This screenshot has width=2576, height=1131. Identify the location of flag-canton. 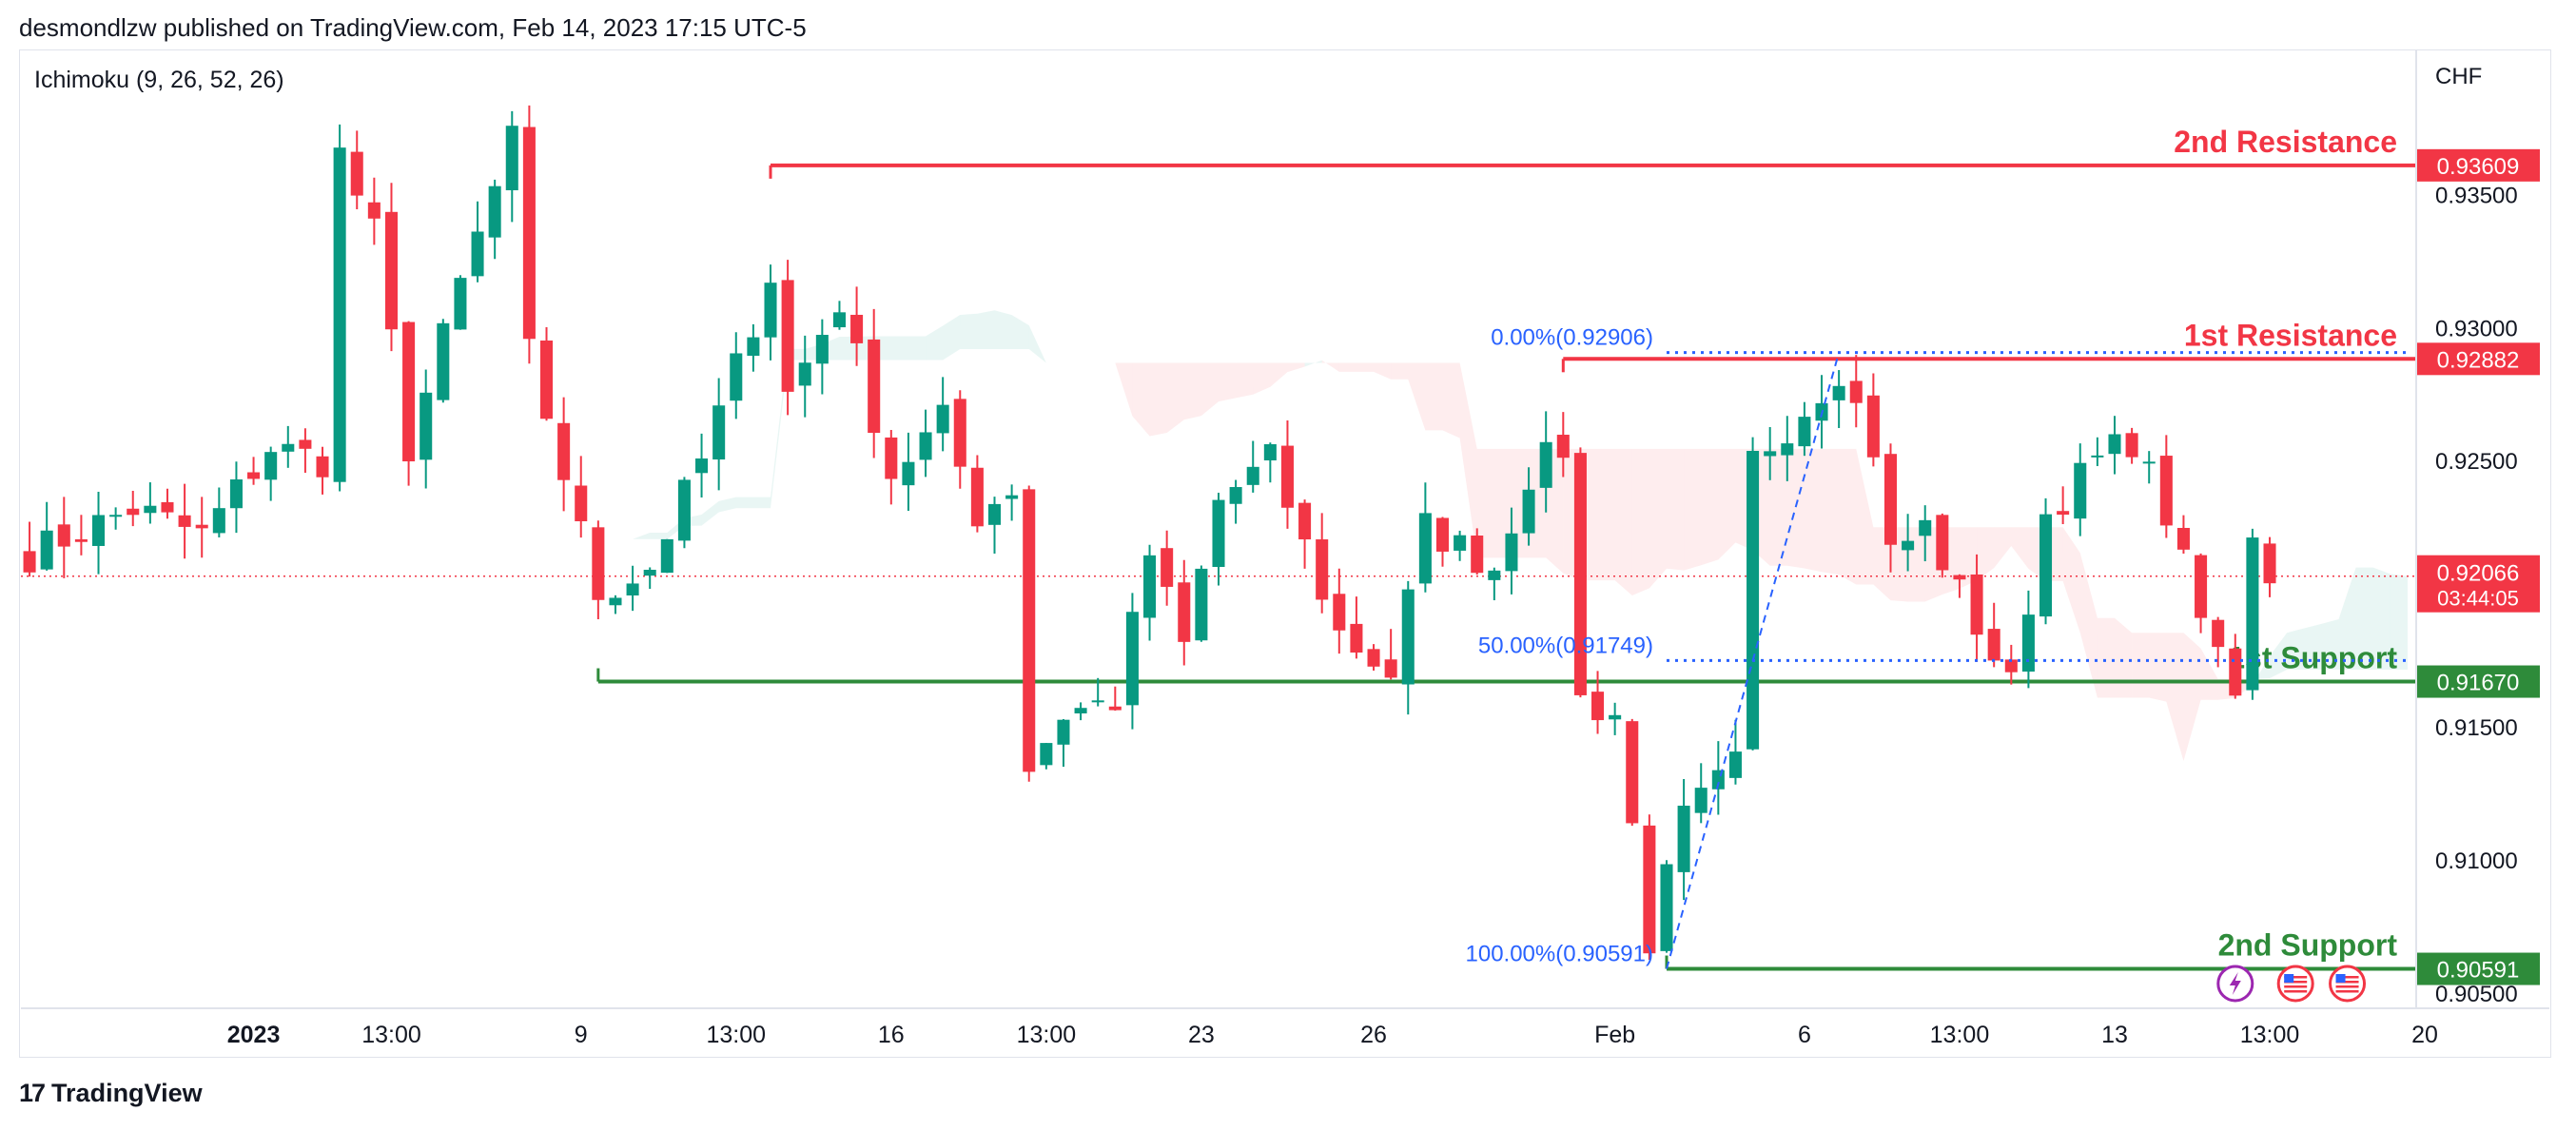
(2289, 979).